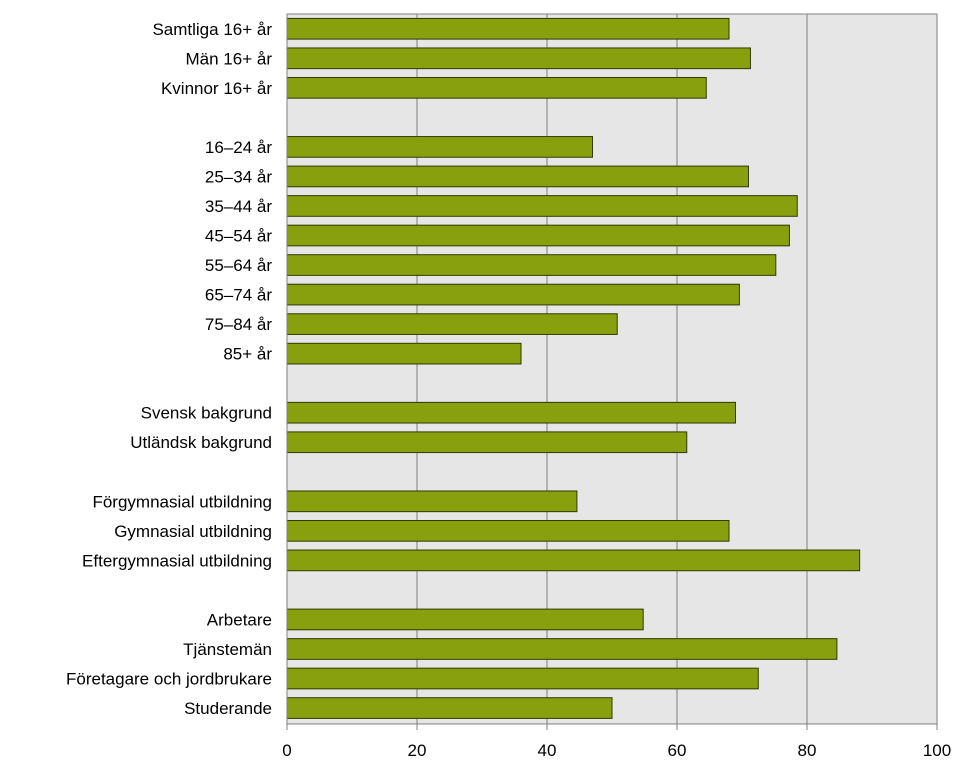 This screenshot has height=764, width=958. I want to click on category-label: Förgymnasial utbildning, so click(182, 501).